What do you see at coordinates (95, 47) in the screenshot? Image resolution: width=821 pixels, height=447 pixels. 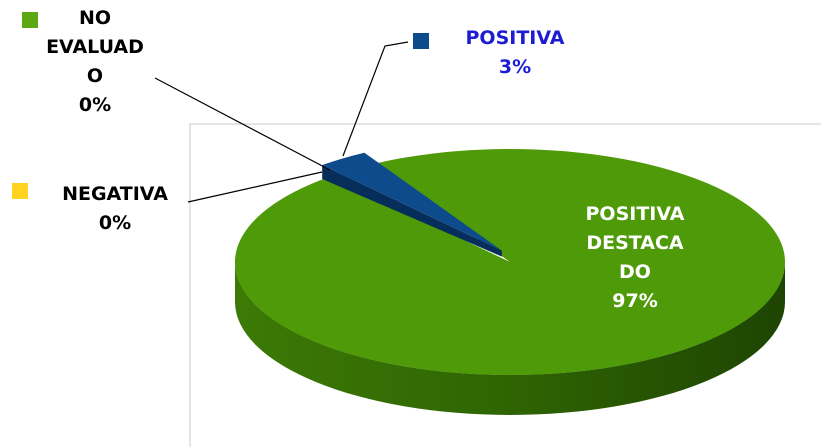 I see `slice-name: NO EVALUADO` at bounding box center [95, 47].